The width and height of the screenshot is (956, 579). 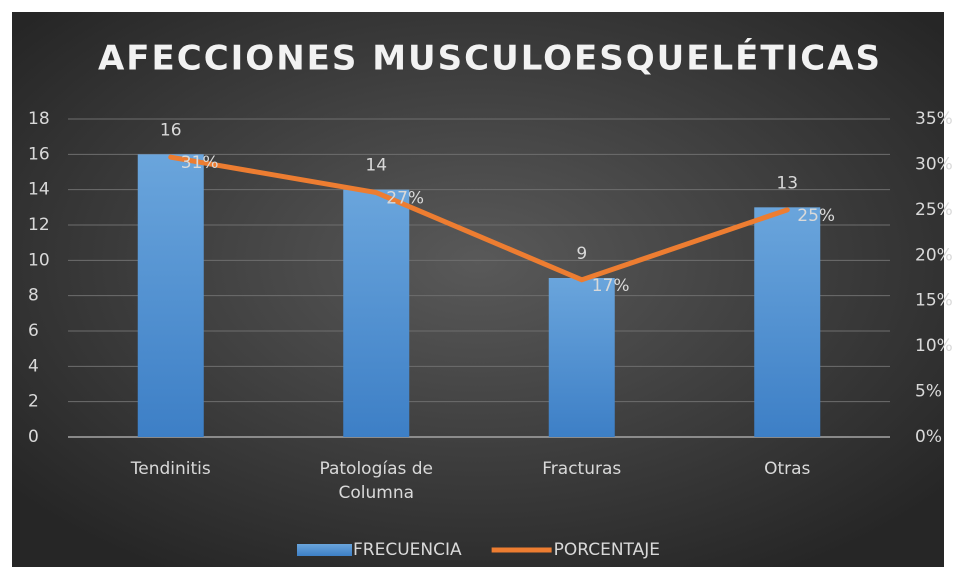 I want to click on data-label: 31%, so click(x=200, y=163).